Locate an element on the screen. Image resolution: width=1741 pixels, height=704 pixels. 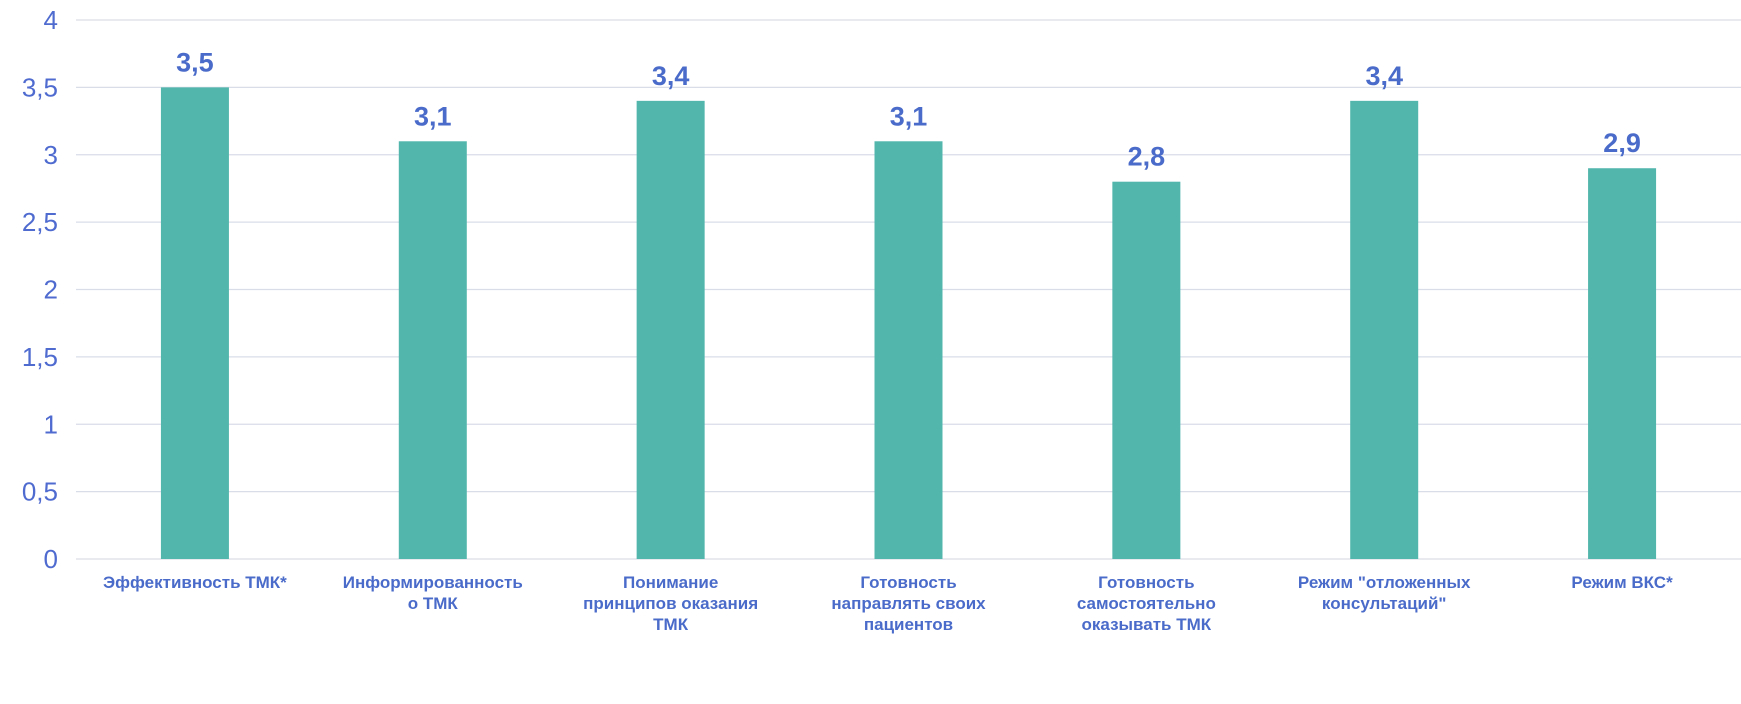
x-tick-label: Информированность о ТМК is located at coordinates (433, 593).